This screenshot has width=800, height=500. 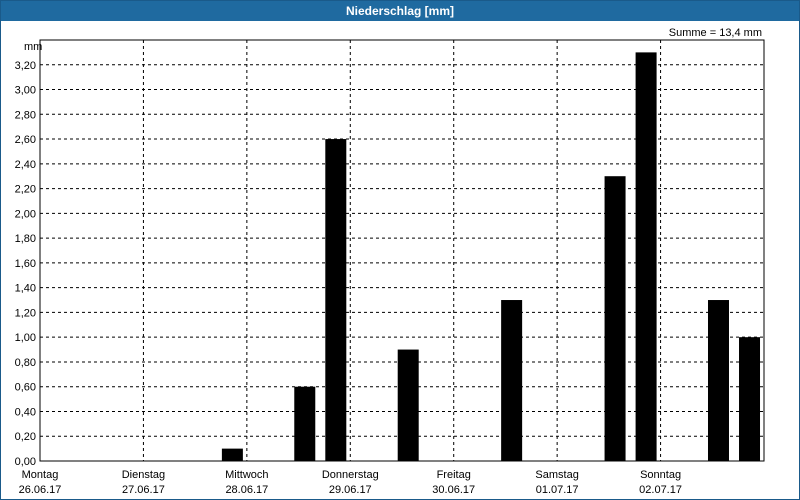 What do you see at coordinates (25, 363) in the screenshot?
I see `y-tick-label: 0,80` at bounding box center [25, 363].